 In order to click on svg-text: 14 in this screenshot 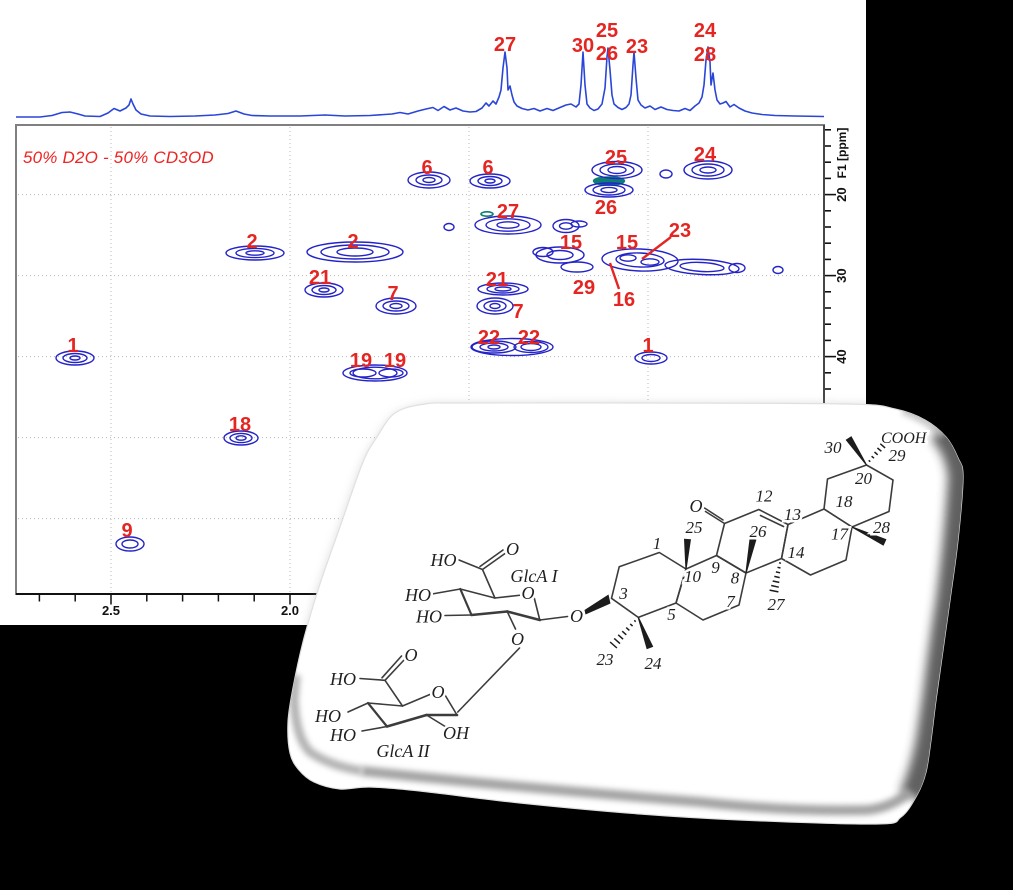, I will do `click(797, 552)`.